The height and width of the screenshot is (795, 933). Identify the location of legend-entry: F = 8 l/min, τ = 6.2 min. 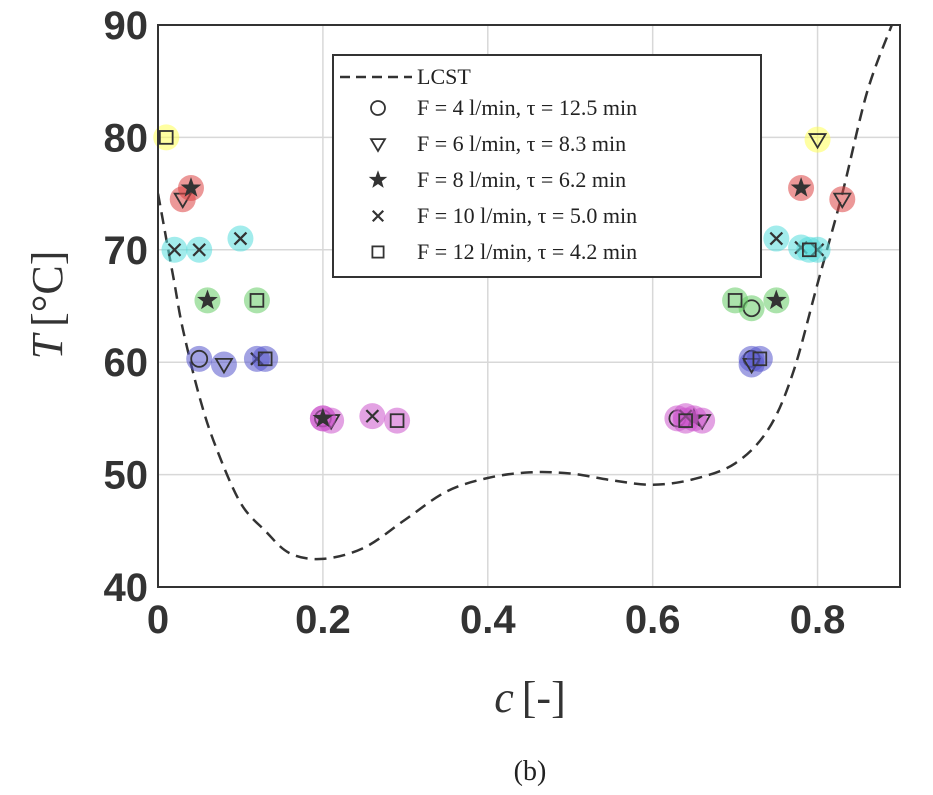
(497, 179).